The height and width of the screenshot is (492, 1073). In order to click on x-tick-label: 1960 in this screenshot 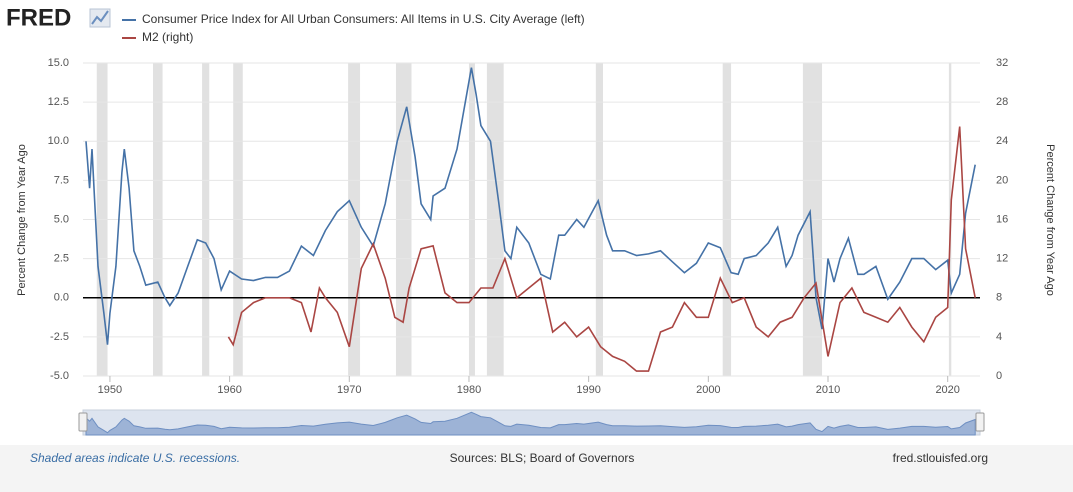, I will do `click(229, 390)`.